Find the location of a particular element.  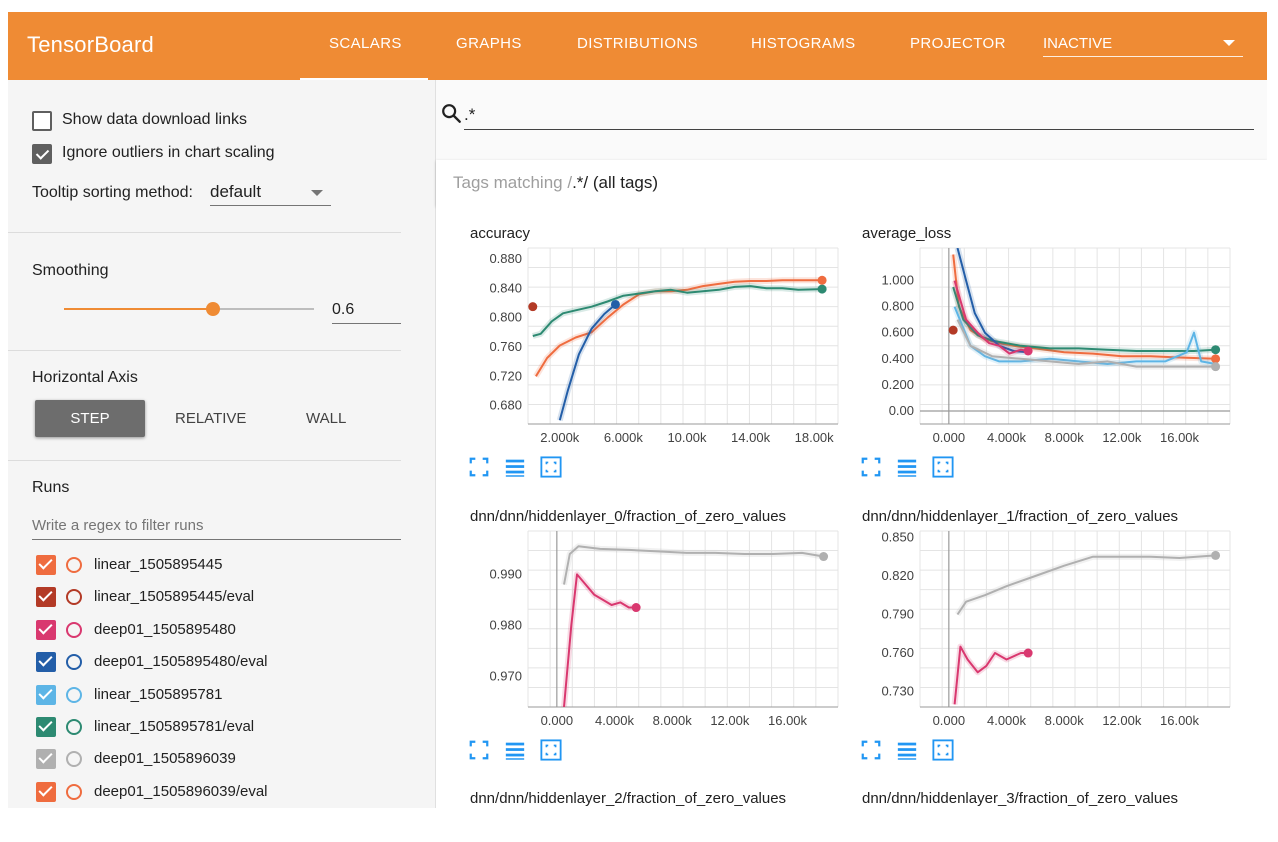

x-tick-label: 0.000 is located at coordinates (949, 720).